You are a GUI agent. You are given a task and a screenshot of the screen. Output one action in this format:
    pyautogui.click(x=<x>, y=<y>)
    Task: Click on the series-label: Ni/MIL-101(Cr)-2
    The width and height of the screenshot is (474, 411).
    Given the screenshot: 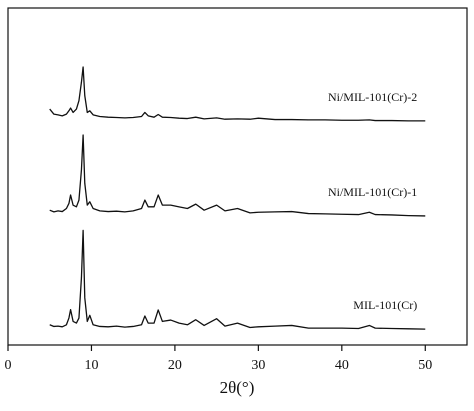 What is the action you would take?
    pyautogui.click(x=372, y=97)
    